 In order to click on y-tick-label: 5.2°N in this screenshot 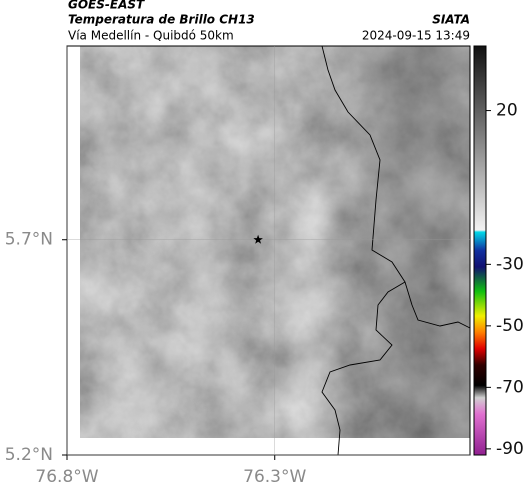, I will do `click(29, 455)`.